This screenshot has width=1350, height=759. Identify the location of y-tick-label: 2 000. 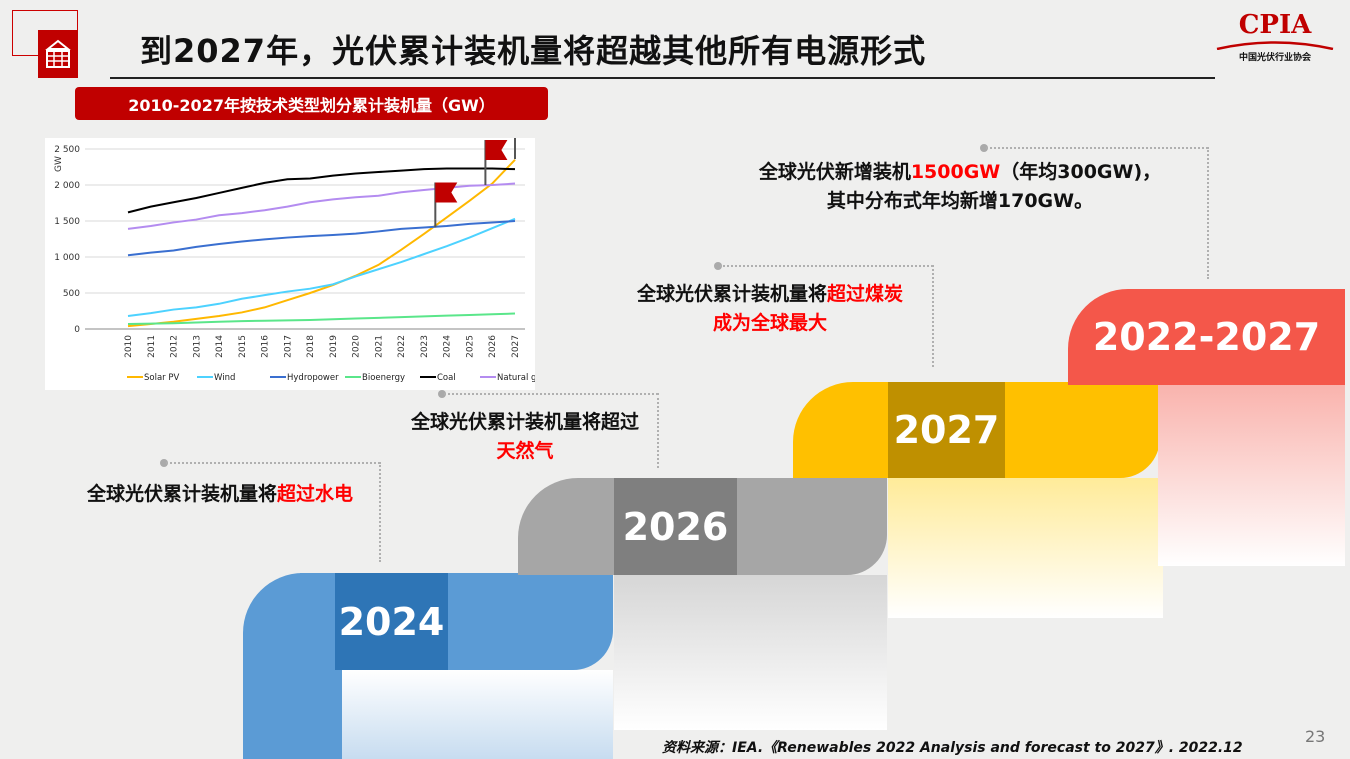
(67, 186).